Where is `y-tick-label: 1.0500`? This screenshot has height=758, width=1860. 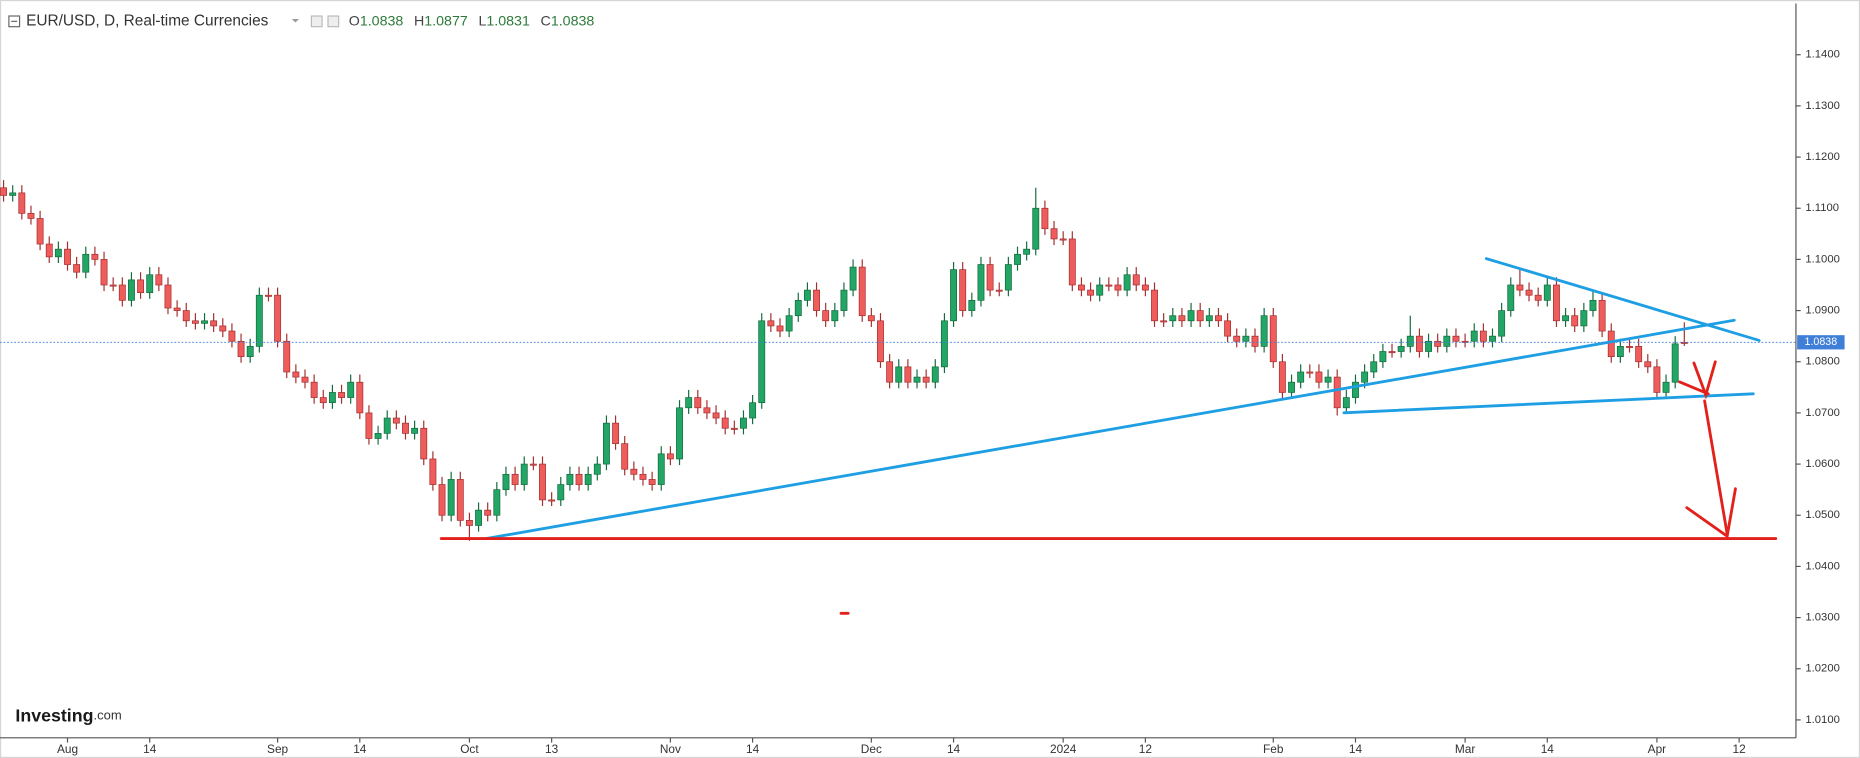
y-tick-label: 1.0500 is located at coordinates (1822, 515).